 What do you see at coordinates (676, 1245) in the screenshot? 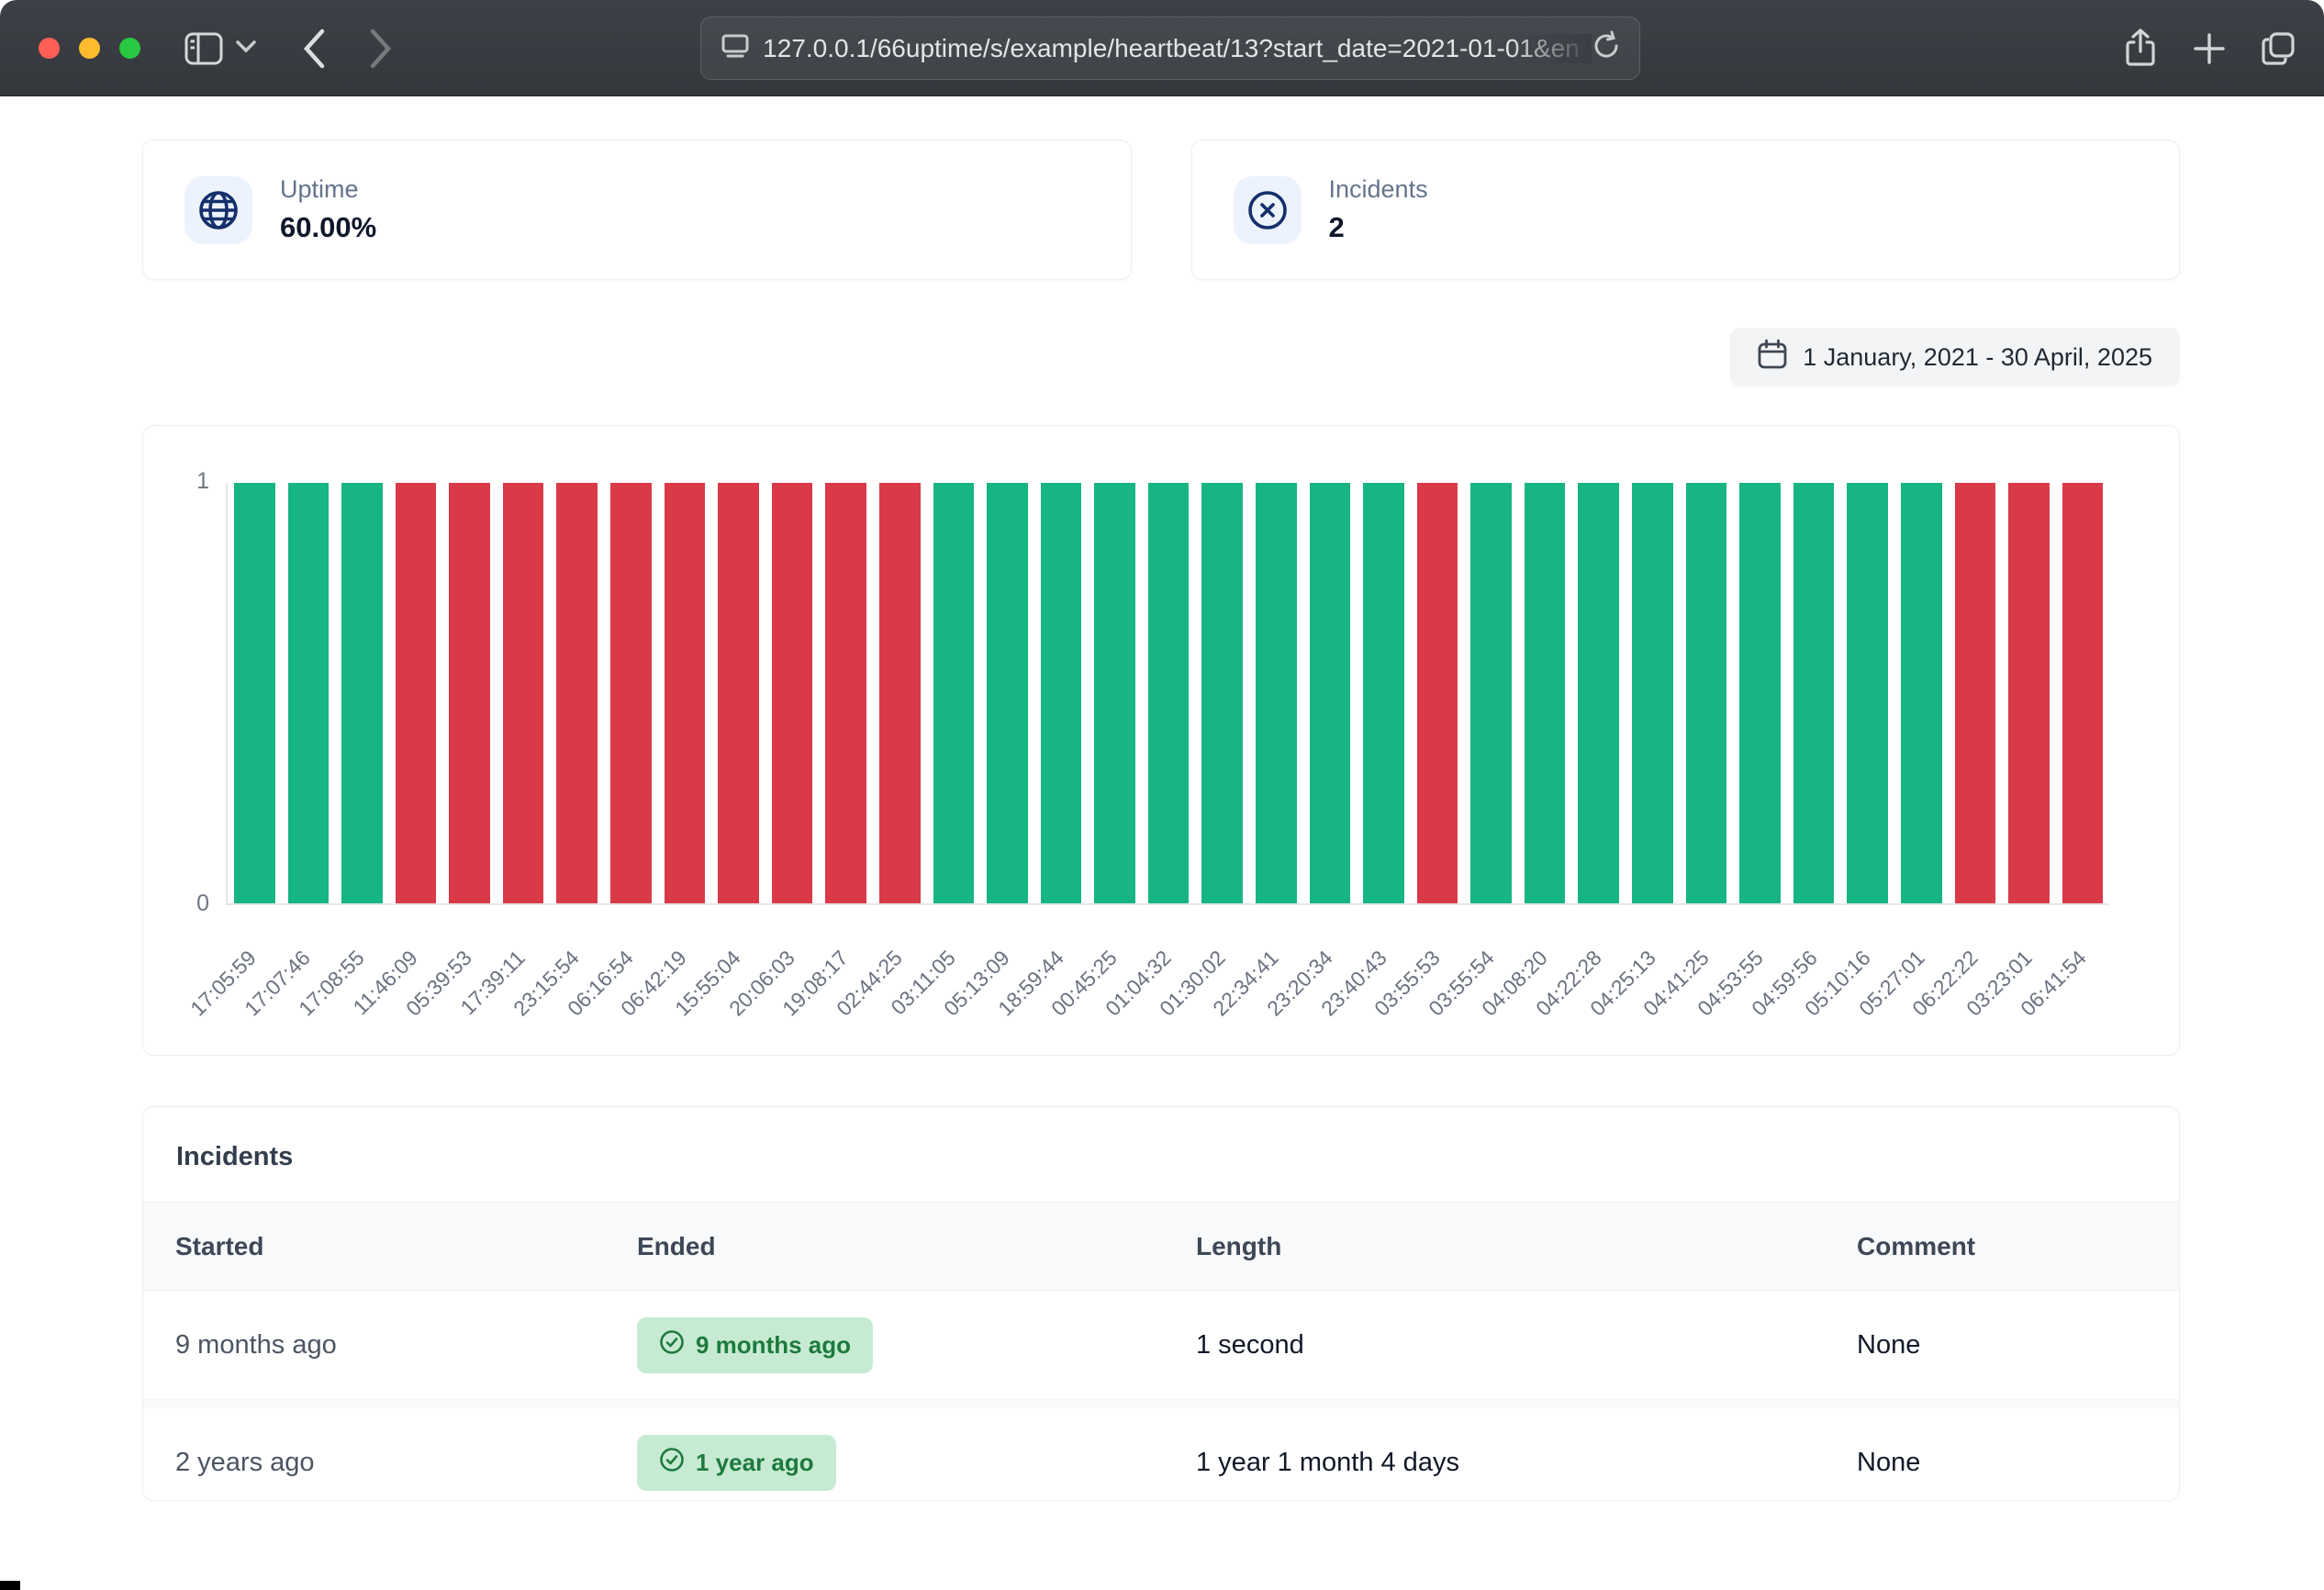
I see `column-header-ended: Ended` at bounding box center [676, 1245].